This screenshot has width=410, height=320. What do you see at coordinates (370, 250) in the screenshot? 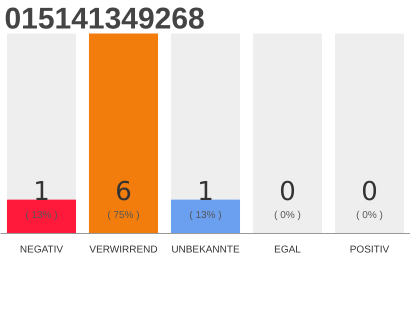
I see `x-tick-label: POSITIV` at bounding box center [370, 250].